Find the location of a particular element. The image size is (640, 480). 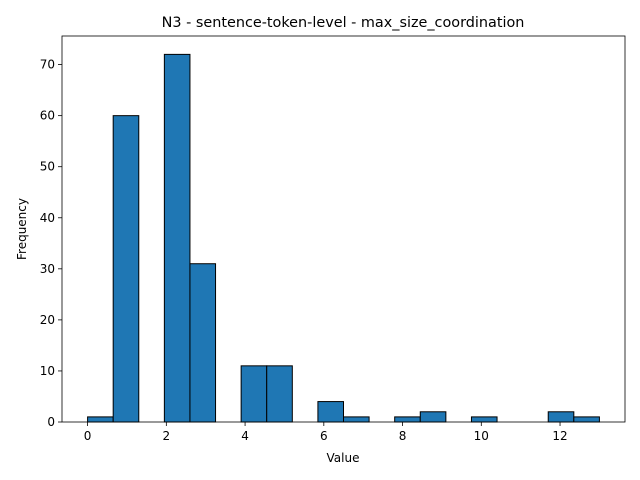

y-tick-label: 50 is located at coordinates (47, 167).